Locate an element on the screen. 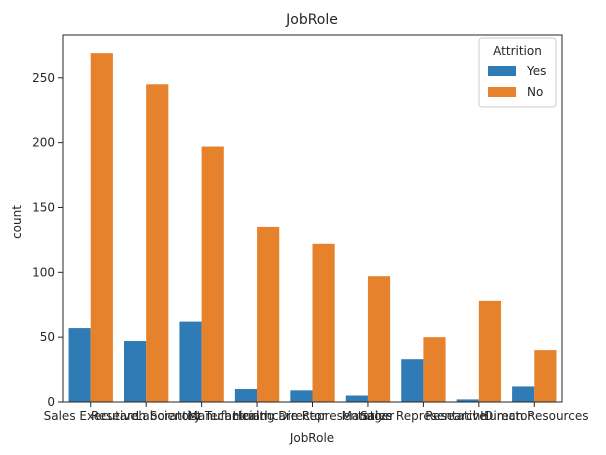 This screenshot has height=455, width=606. legend-title: Attrition is located at coordinates (517, 51).